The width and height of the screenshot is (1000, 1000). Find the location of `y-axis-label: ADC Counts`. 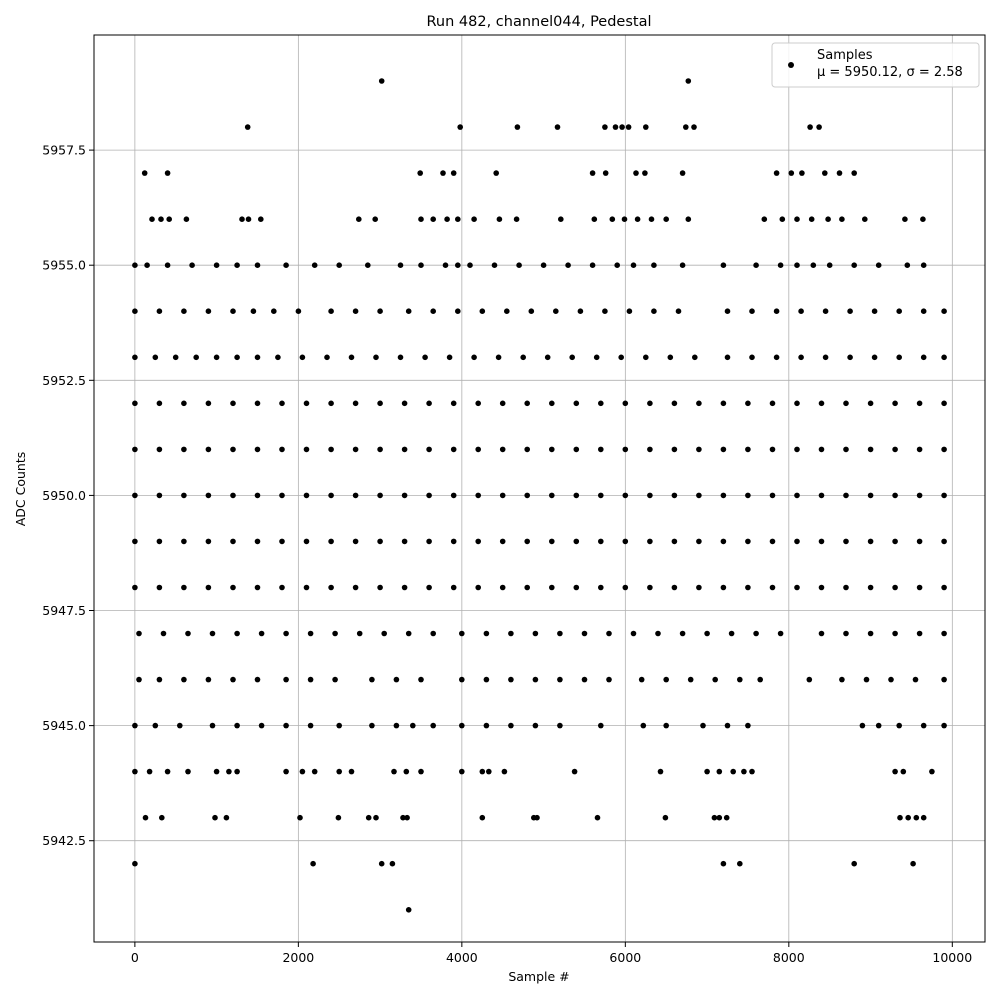

y-axis-label: ADC Counts is located at coordinates (20, 489).